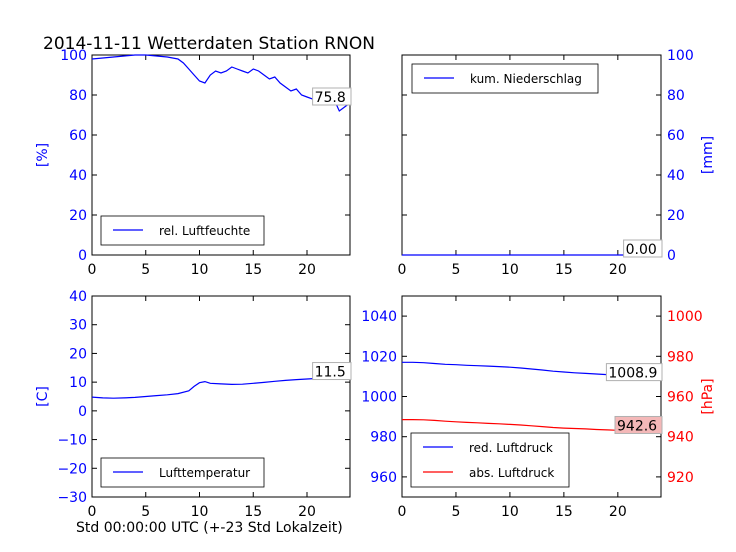 The width and height of the screenshot is (736, 552). What do you see at coordinates (680, 398) in the screenshot?
I see `y-tick-label-right: 960` at bounding box center [680, 398].